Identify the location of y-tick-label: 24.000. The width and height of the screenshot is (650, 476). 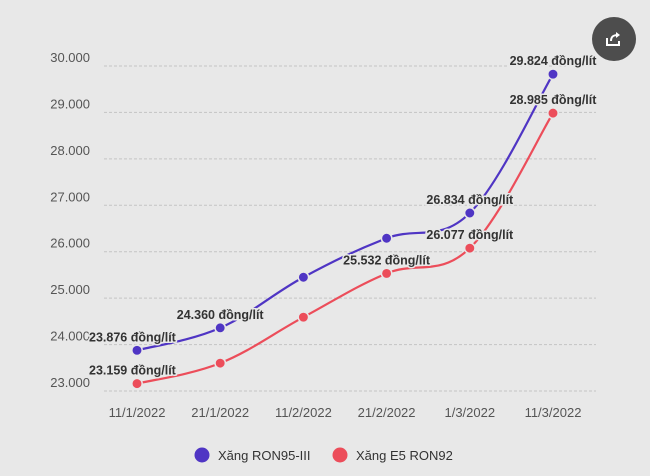
(70, 336).